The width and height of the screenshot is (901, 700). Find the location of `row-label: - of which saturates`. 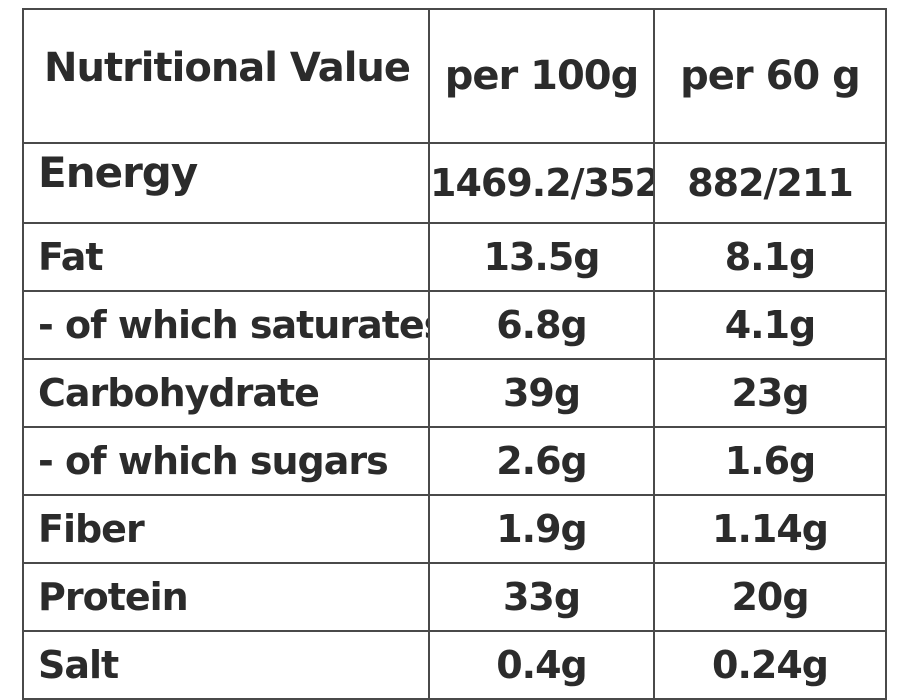

row-label: - of which saturates is located at coordinates (226, 325).